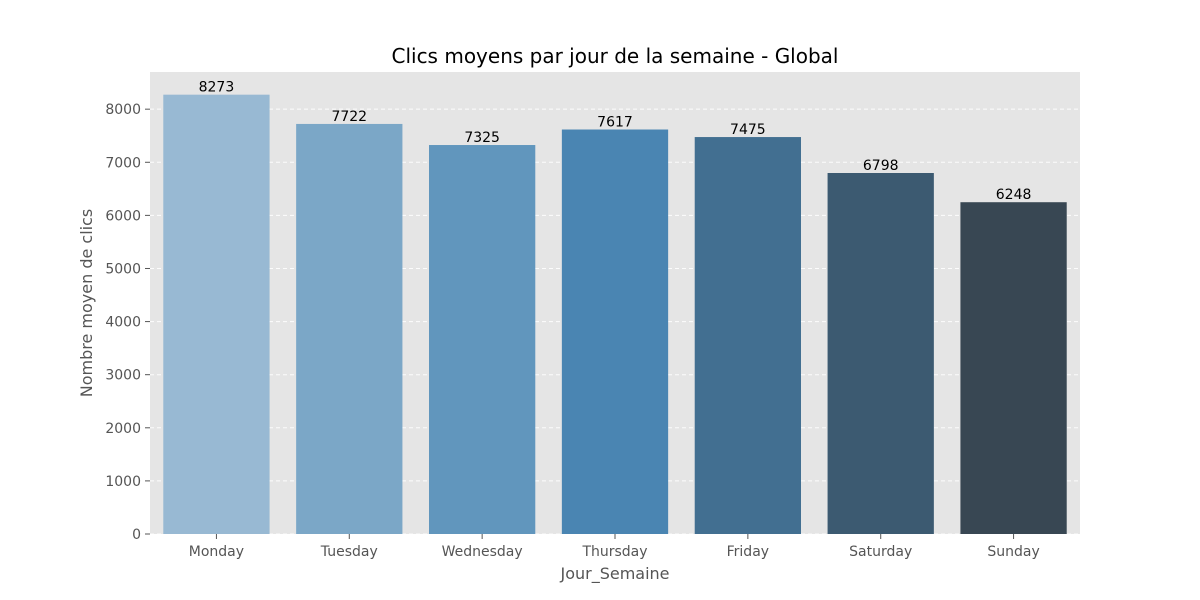  Describe the element at coordinates (880, 552) in the screenshot. I see `x-tick-label: Saturday` at that location.